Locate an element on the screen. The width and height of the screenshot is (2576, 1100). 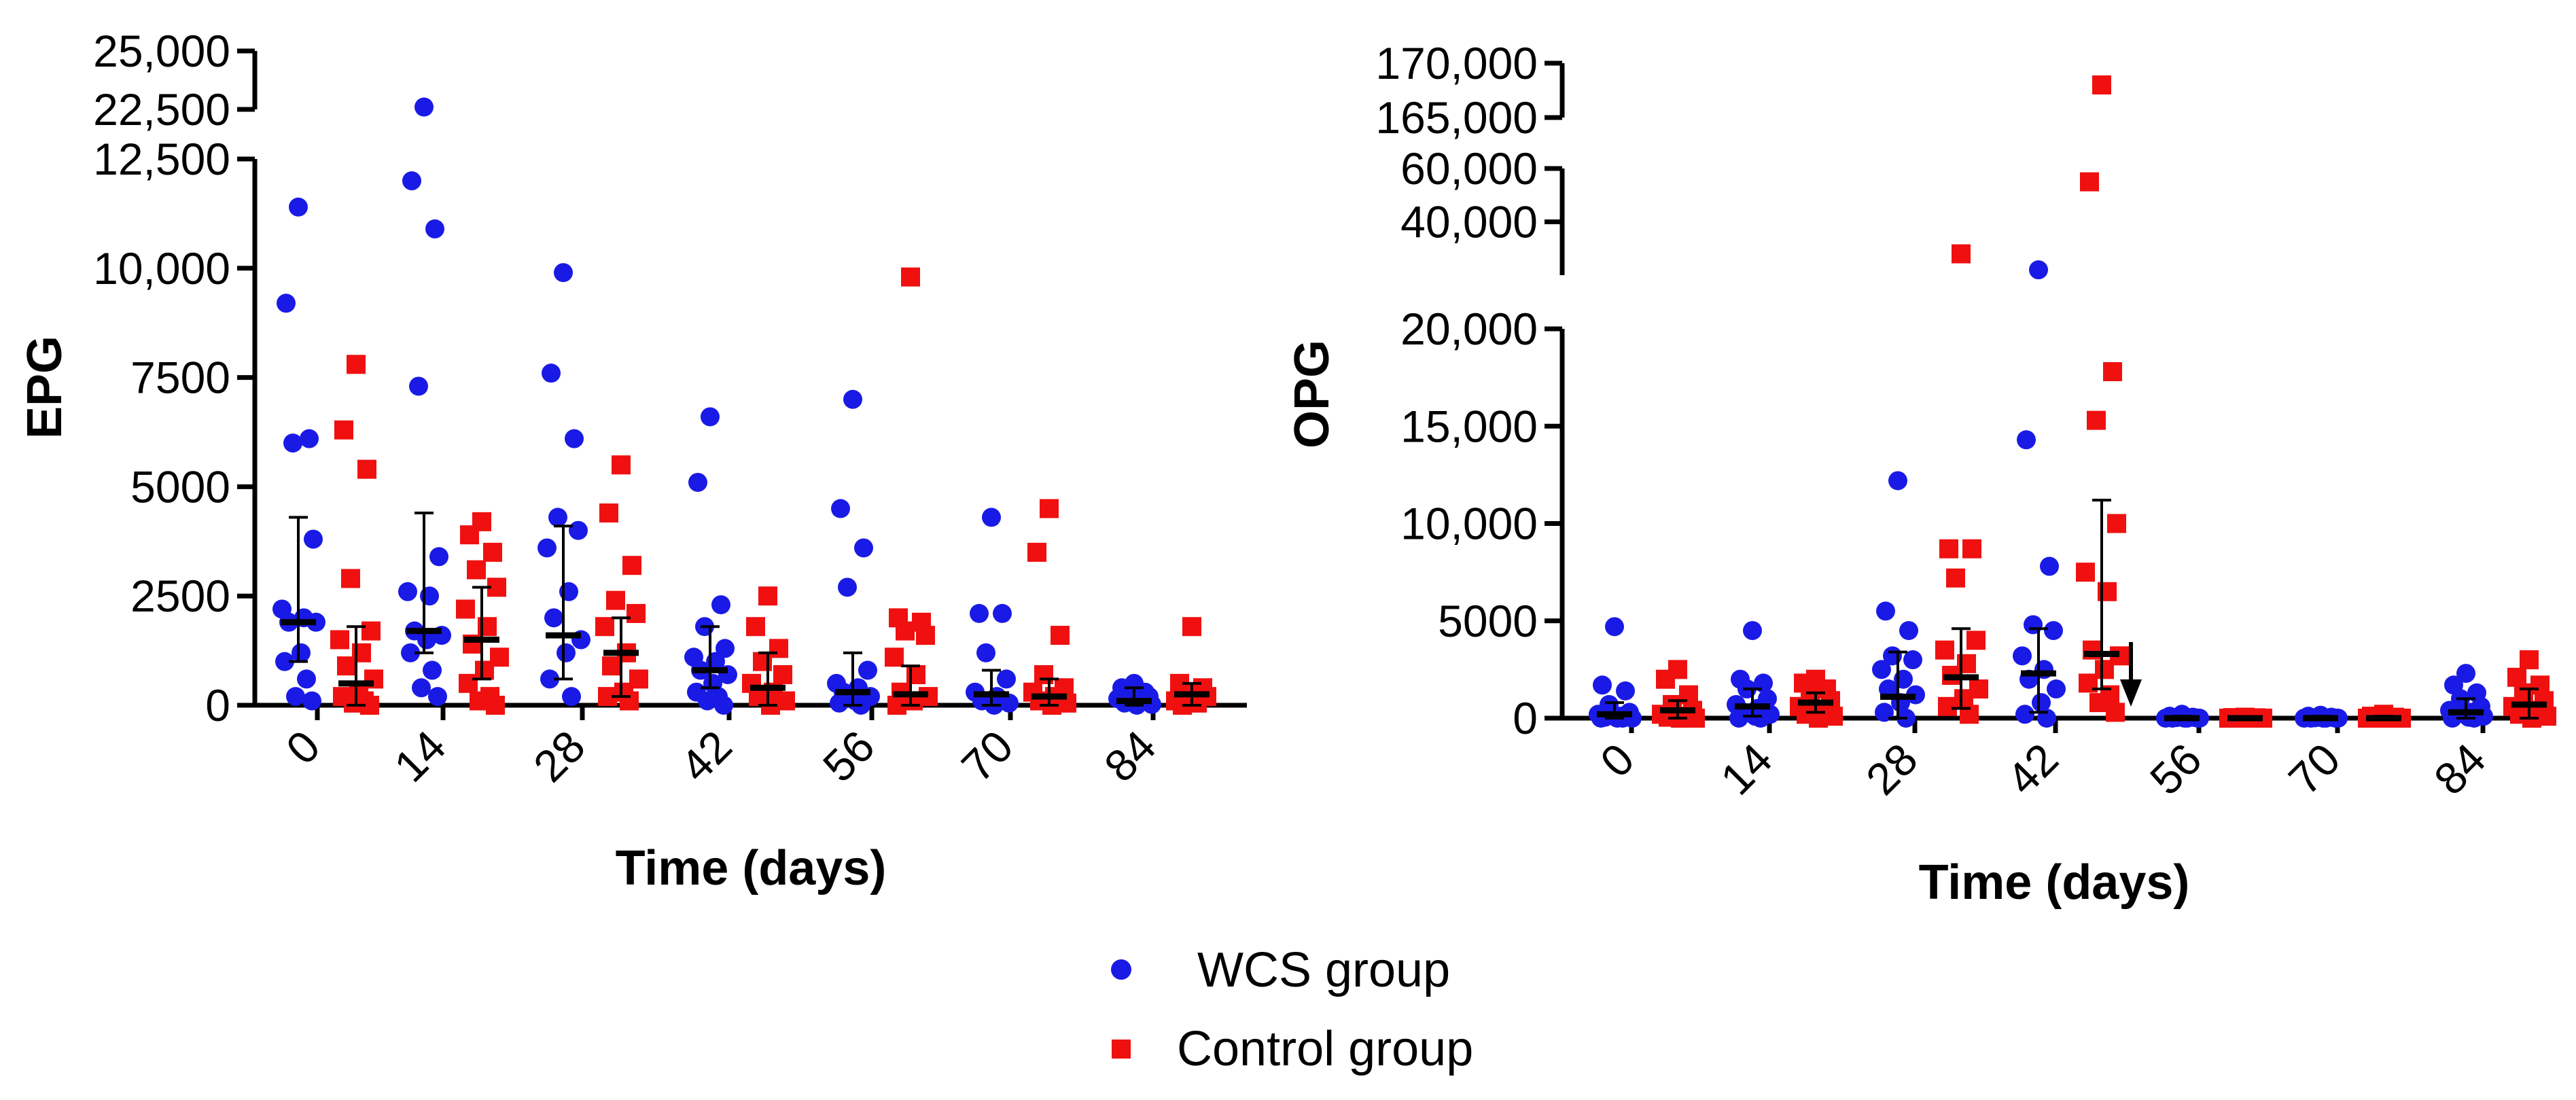
y-tick-label: 22,500 is located at coordinates (161, 110).